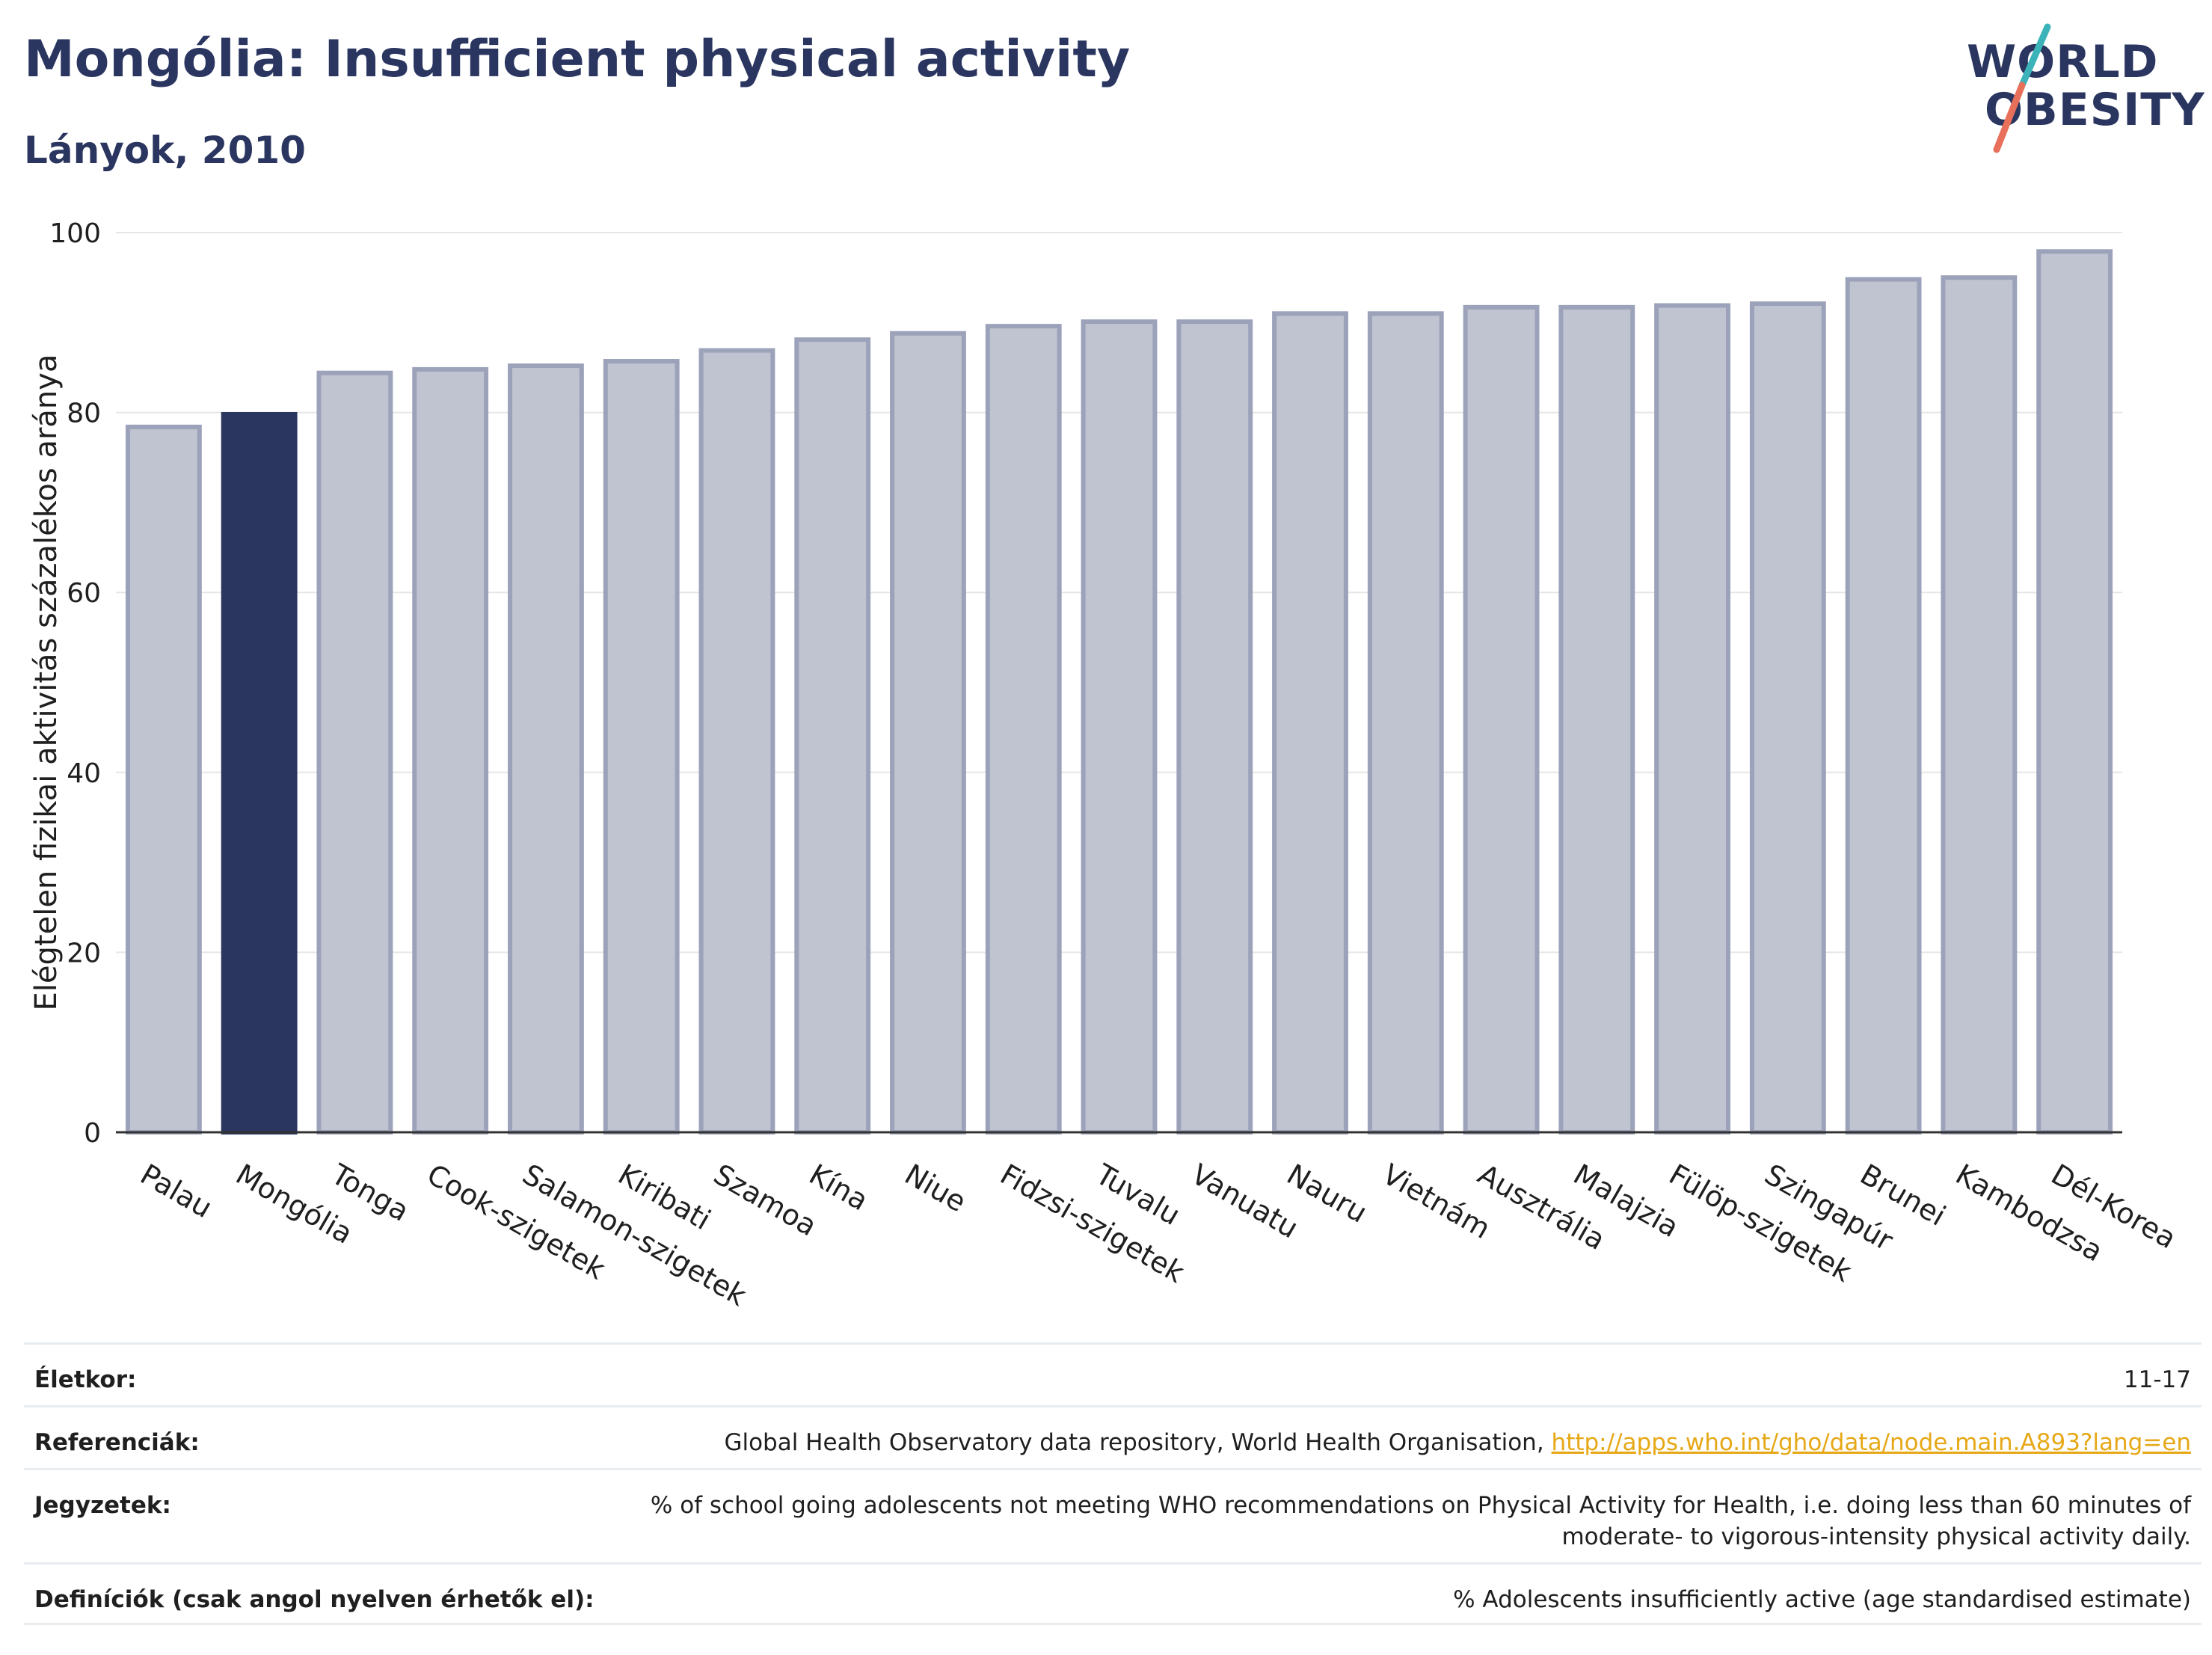  What do you see at coordinates (84, 773) in the screenshot?
I see `y-tick-label: 40` at bounding box center [84, 773].